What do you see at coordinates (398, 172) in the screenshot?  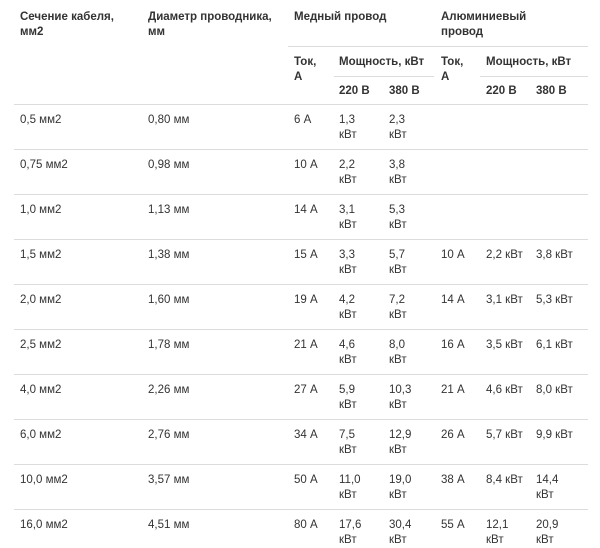 I see `cell-cu-380: 3,8 кВт` at bounding box center [398, 172].